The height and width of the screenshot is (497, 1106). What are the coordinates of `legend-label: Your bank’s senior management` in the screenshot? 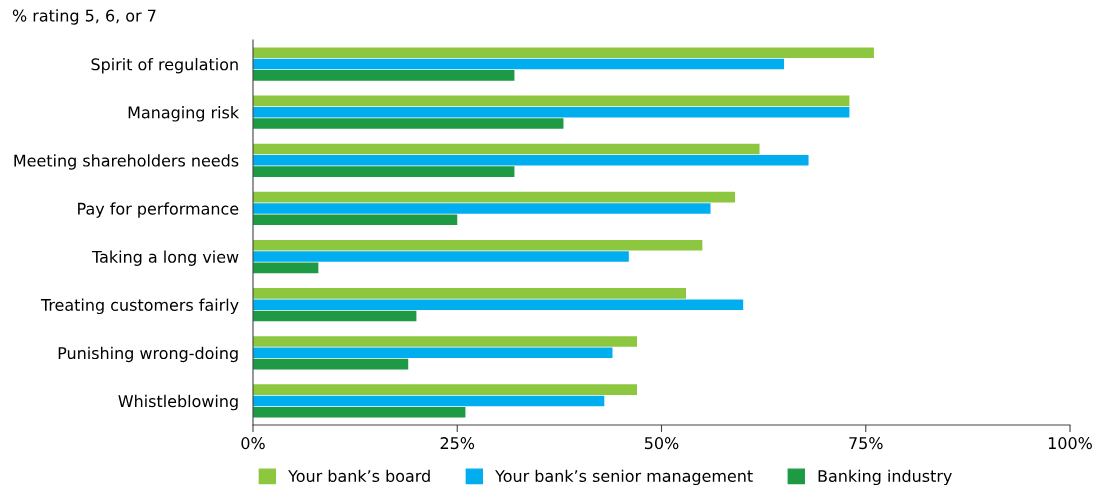 It's located at (624, 477).